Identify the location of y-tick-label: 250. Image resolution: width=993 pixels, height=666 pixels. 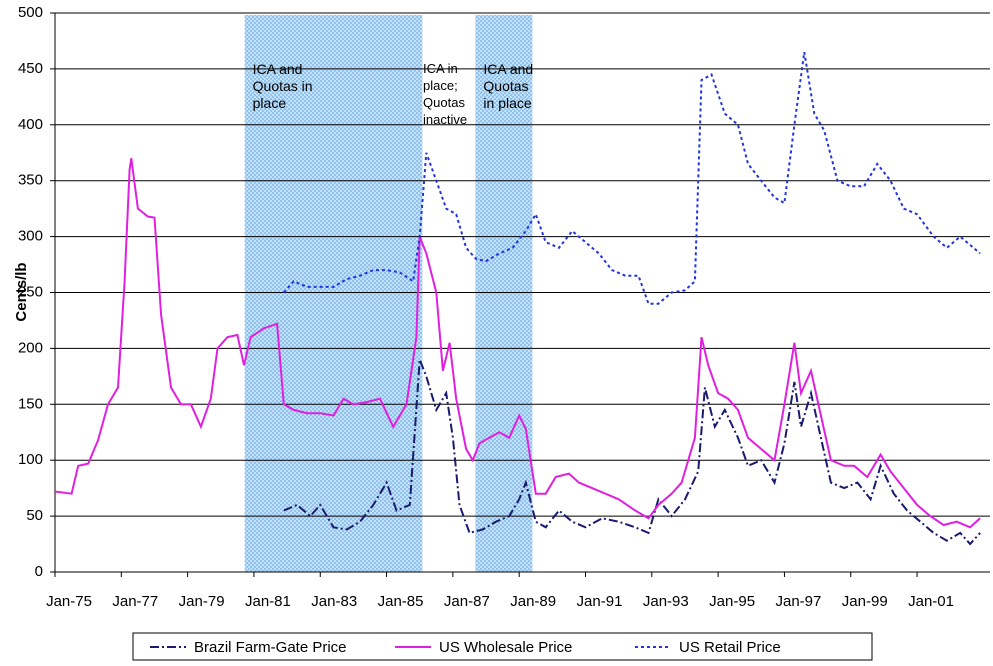
(30, 291).